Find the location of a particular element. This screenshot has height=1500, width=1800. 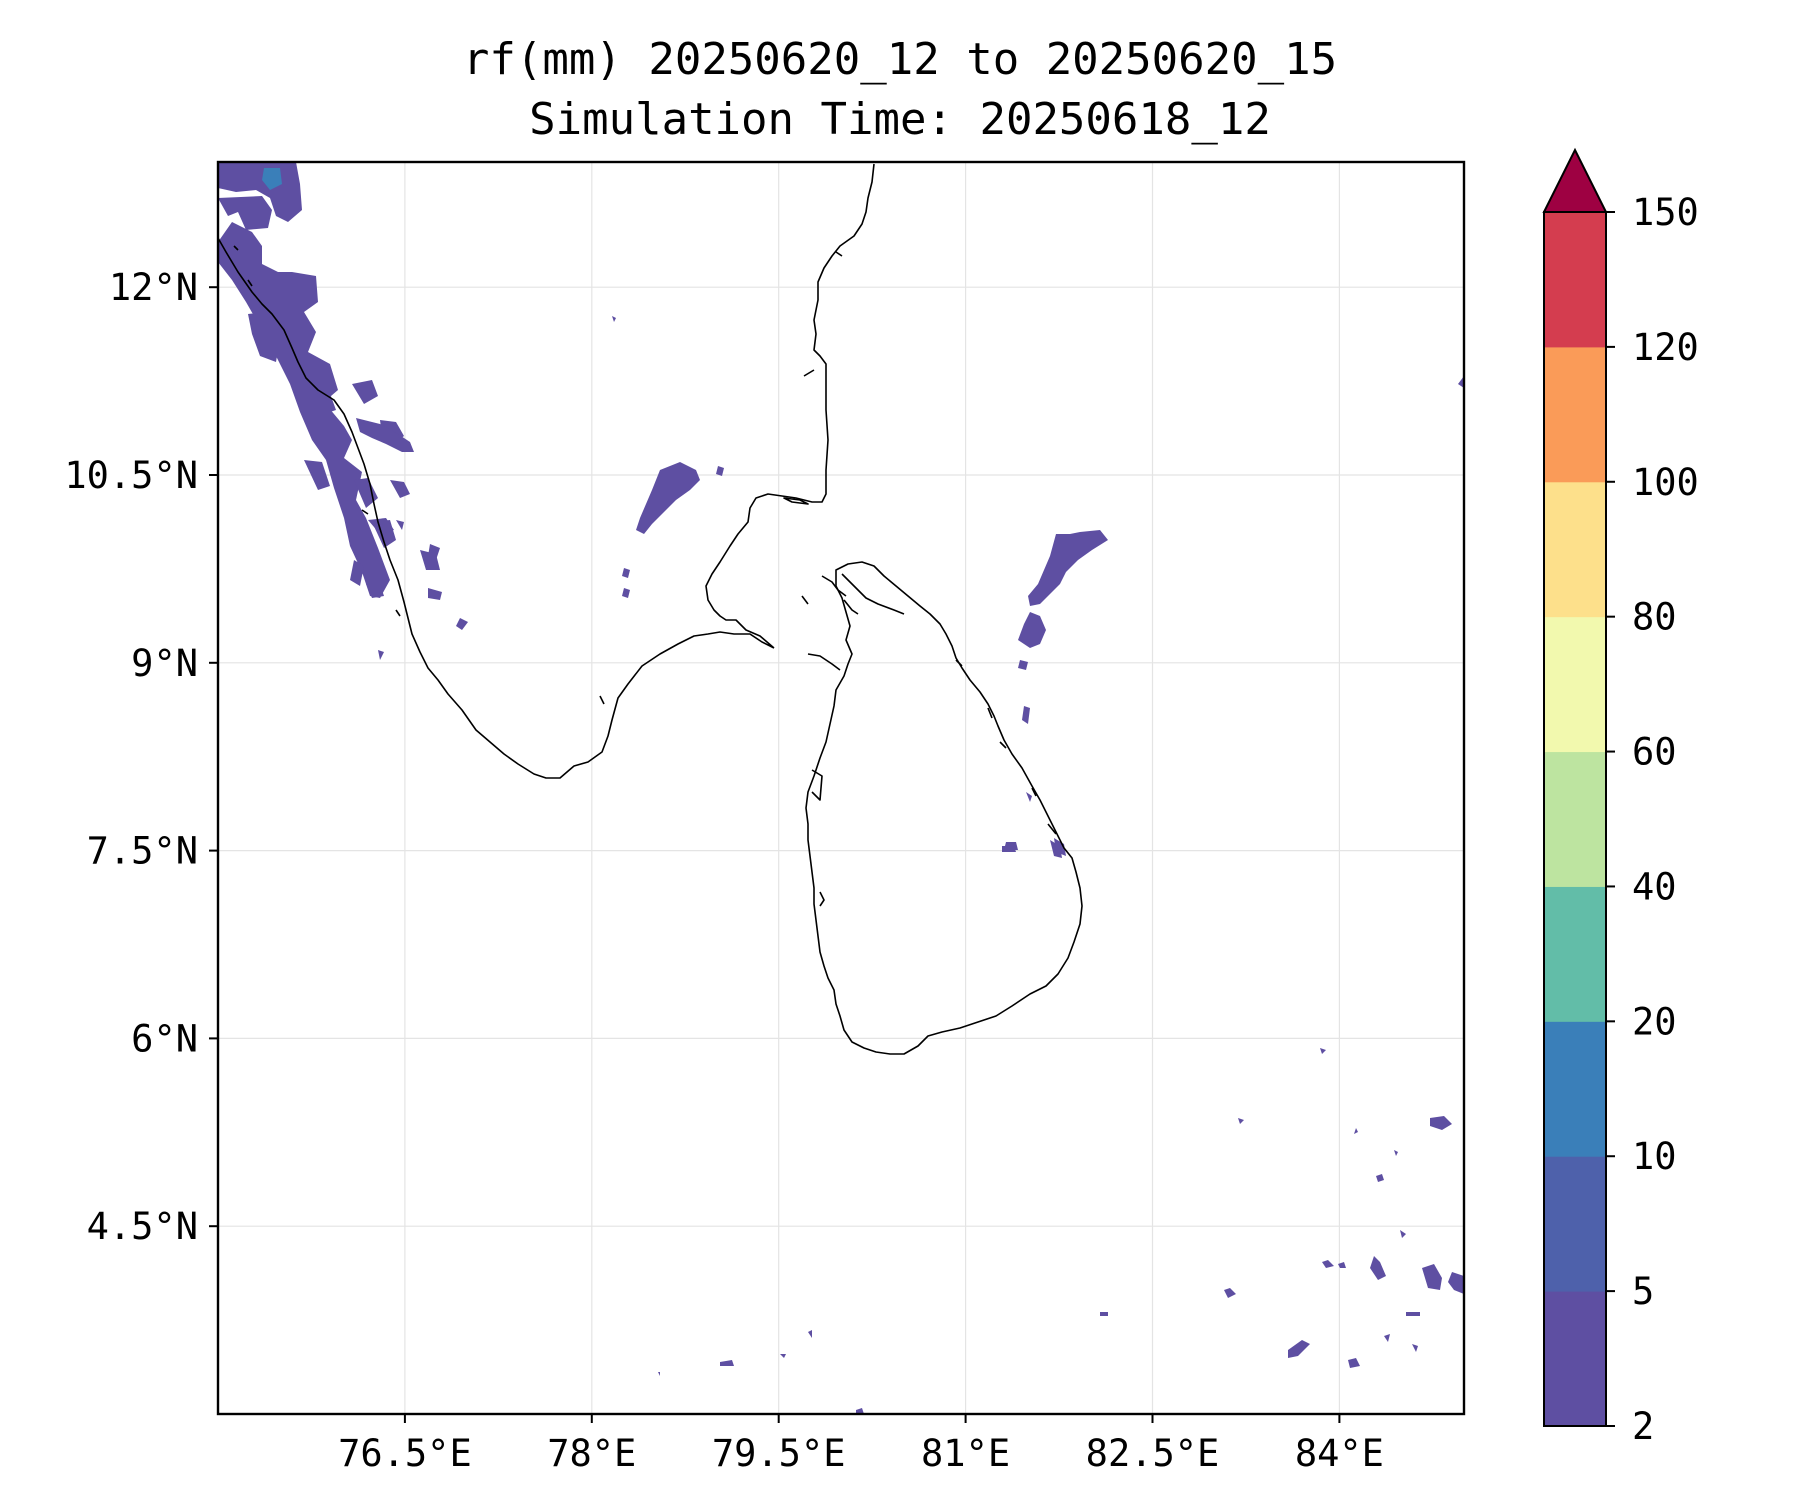

x-tick-label: 76.5°E is located at coordinates (405, 1453).